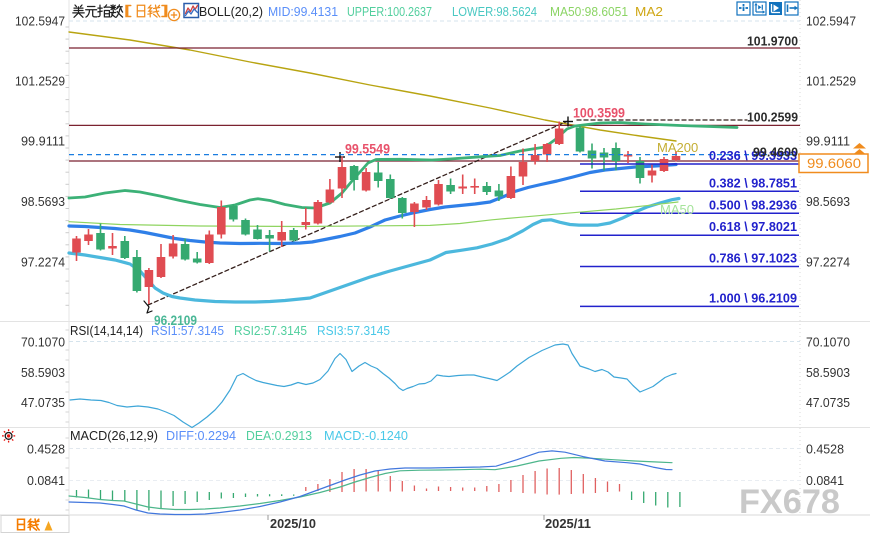 The height and width of the screenshot is (535, 870). Describe the element at coordinates (114, 435) in the screenshot. I see `svg-text: MACD(26,12,9)` at that location.